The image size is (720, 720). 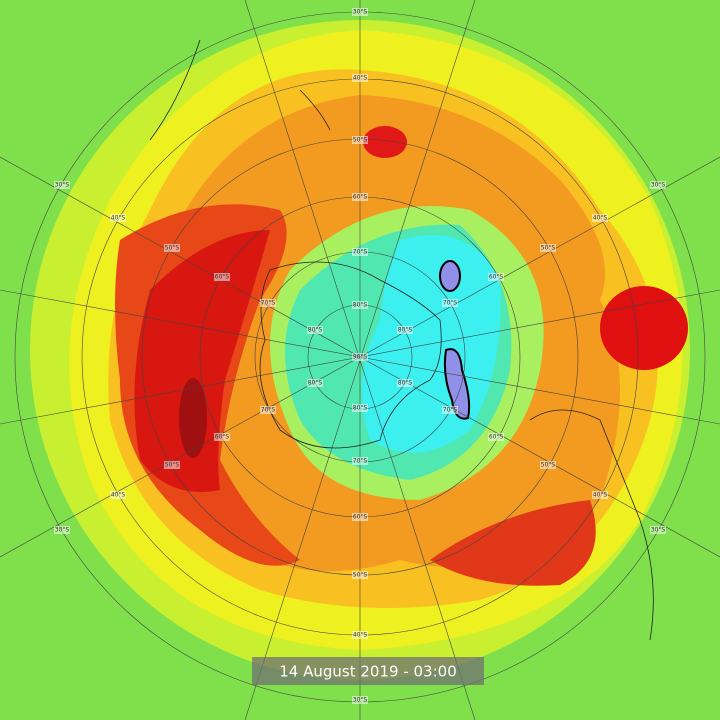 I want to click on timestamp: 14 August 2019 - 03:00, so click(x=367, y=672).